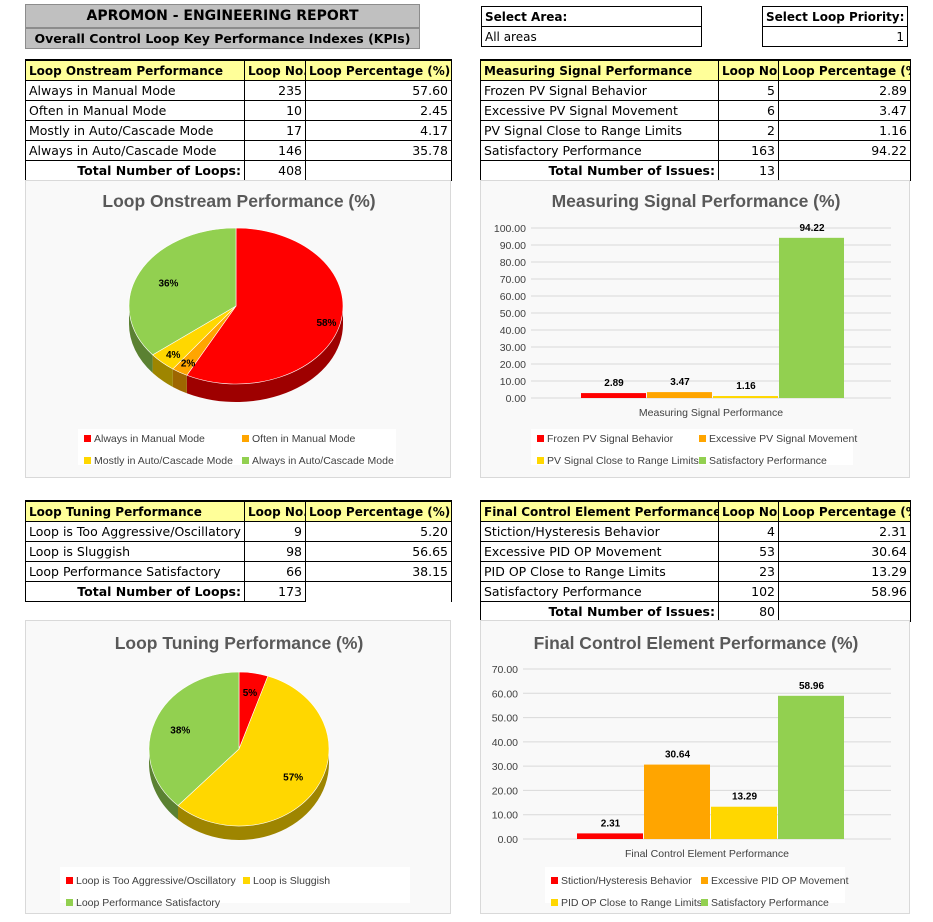  I want to click on data-label: 94.22, so click(811, 228).